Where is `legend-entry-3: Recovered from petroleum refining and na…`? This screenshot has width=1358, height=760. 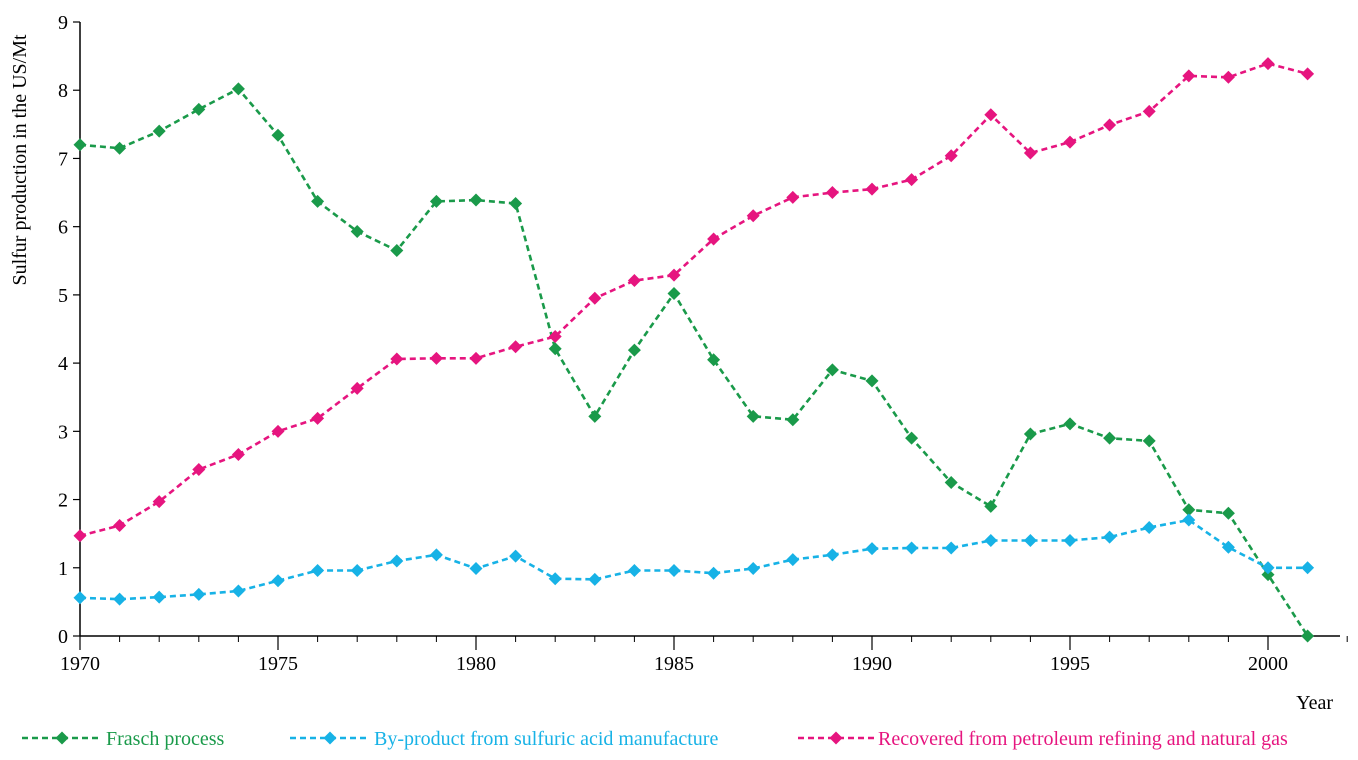 legend-entry-3: Recovered from petroleum refining and na… is located at coordinates (1043, 739).